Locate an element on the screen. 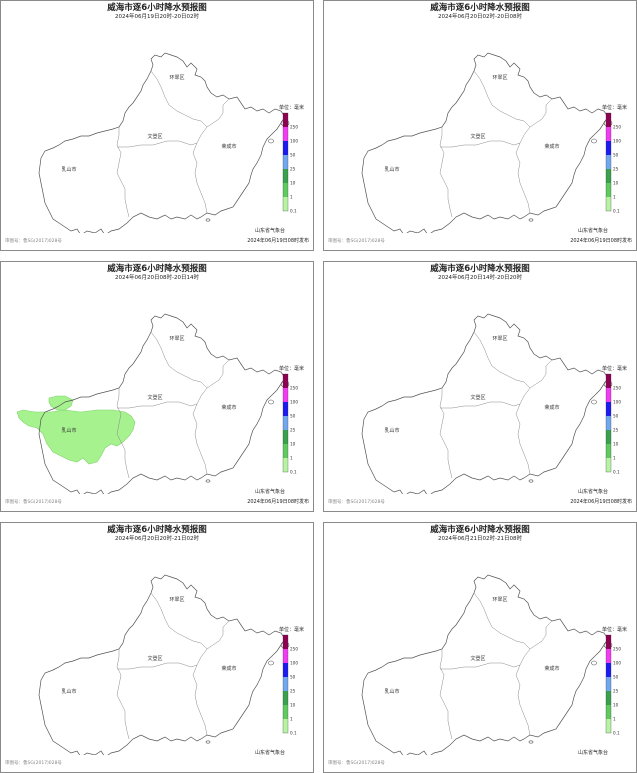 The image size is (637, 773). rain-area is located at coordinates (76, 437).